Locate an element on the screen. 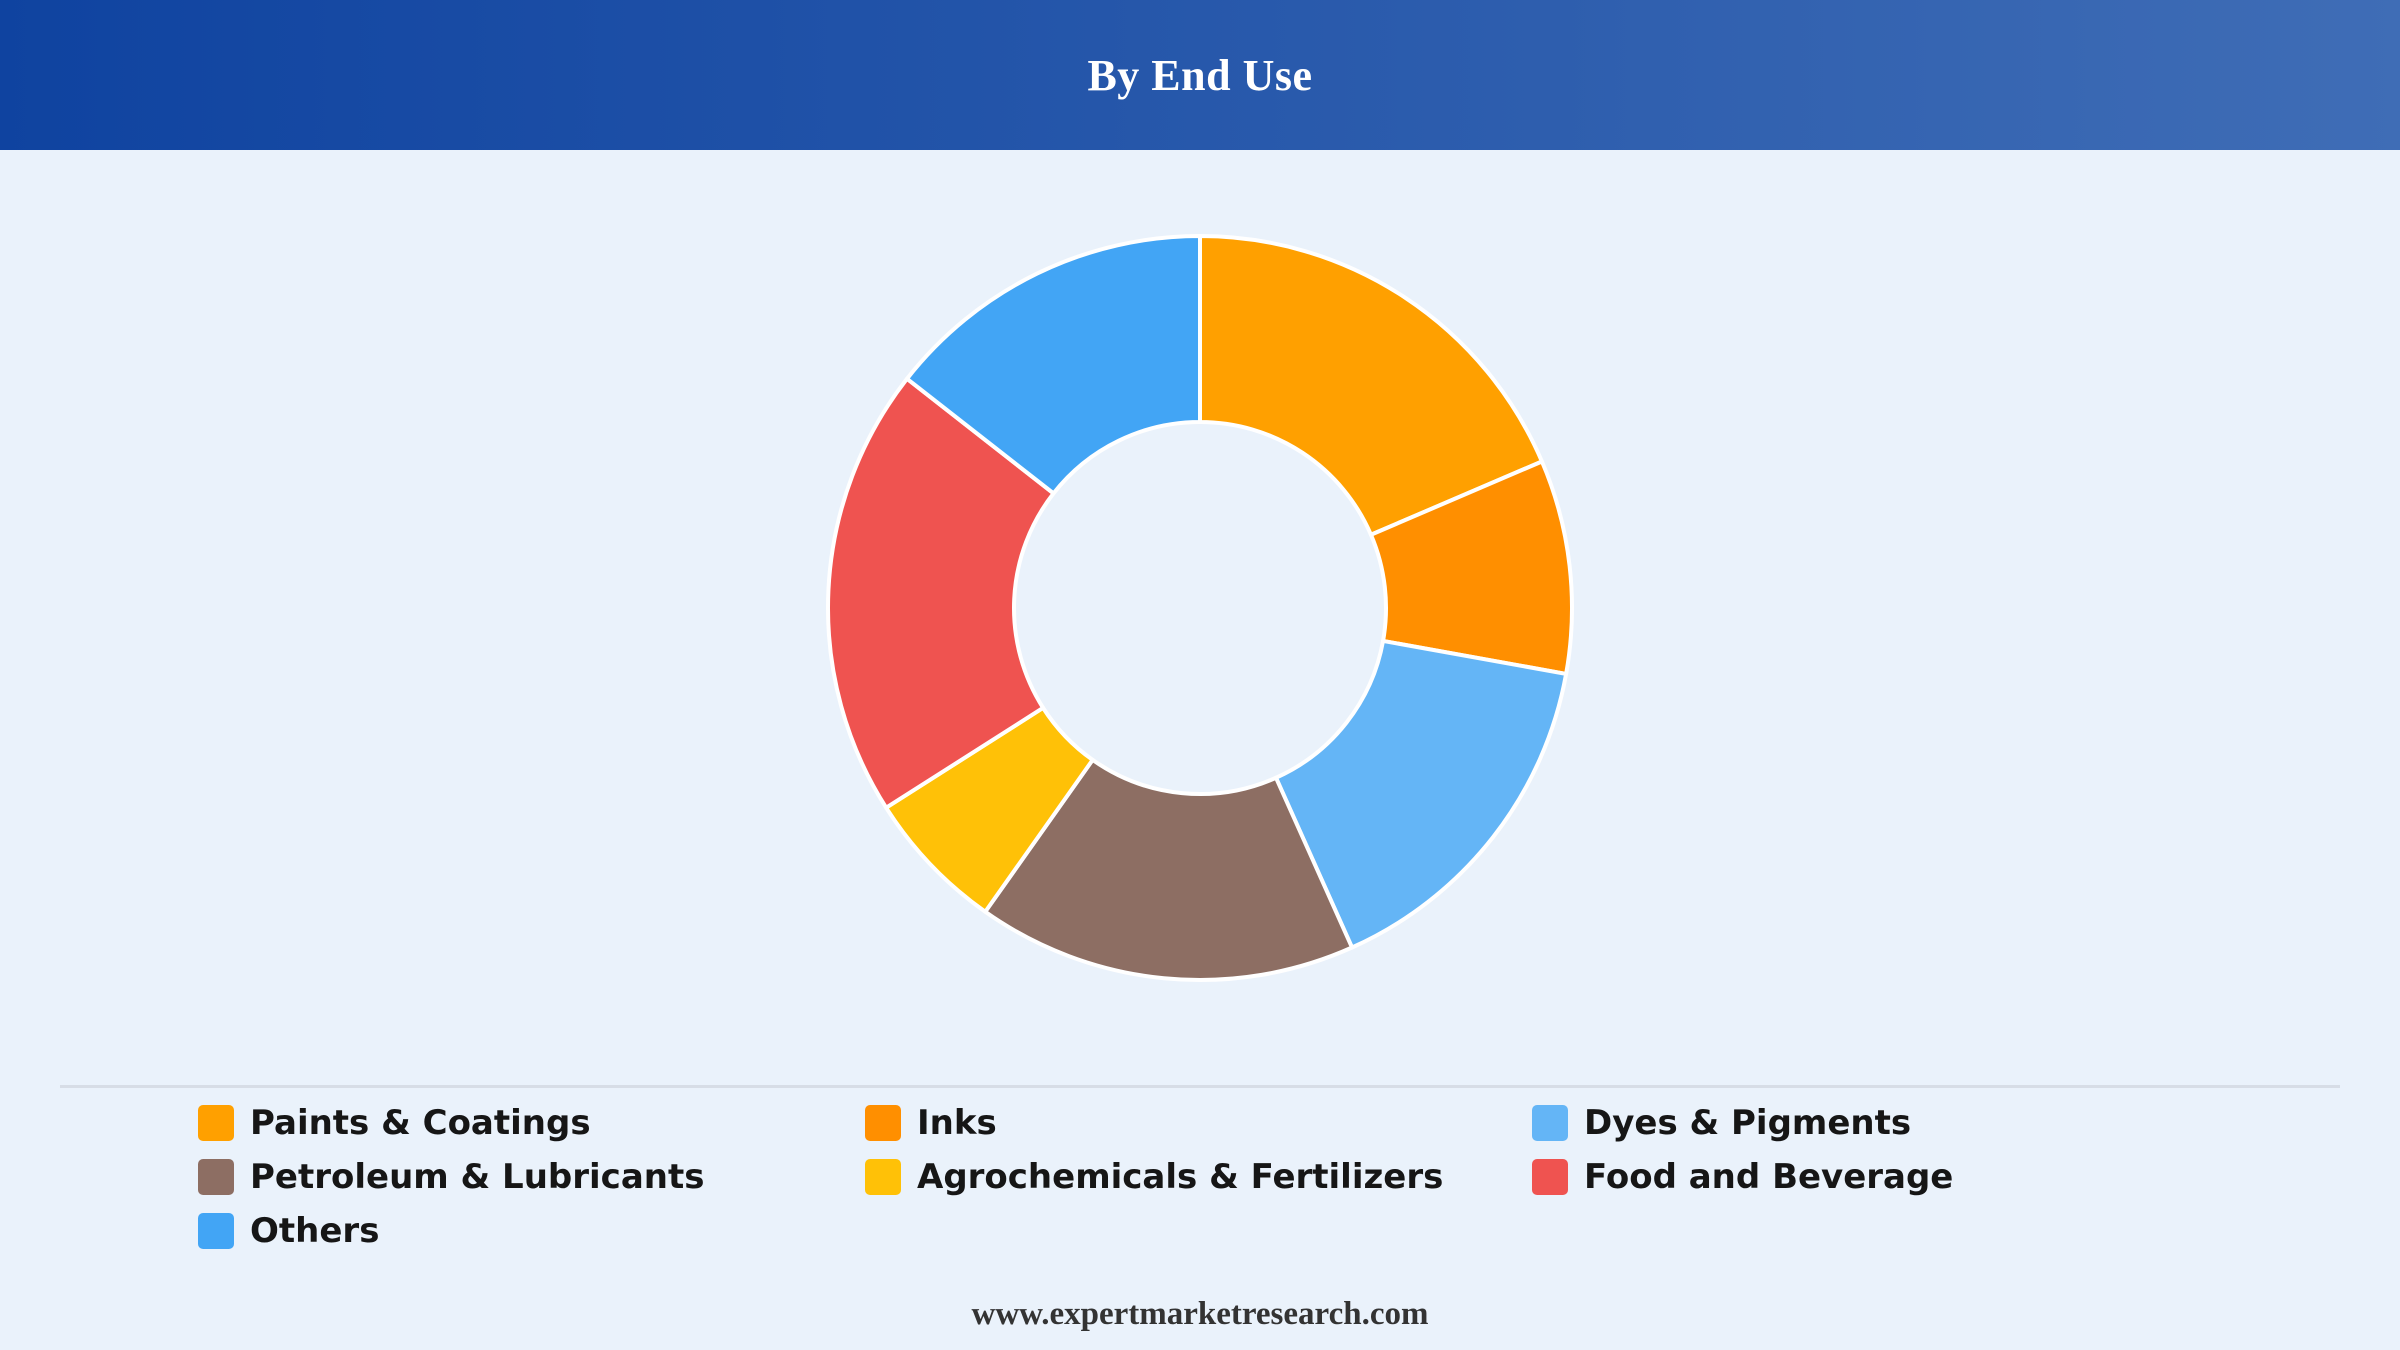 Image resolution: width=2400 pixels, height=1350 pixels. legend-item-dyes-pigments: Dyes & Pigments is located at coordinates (1865, 1123).